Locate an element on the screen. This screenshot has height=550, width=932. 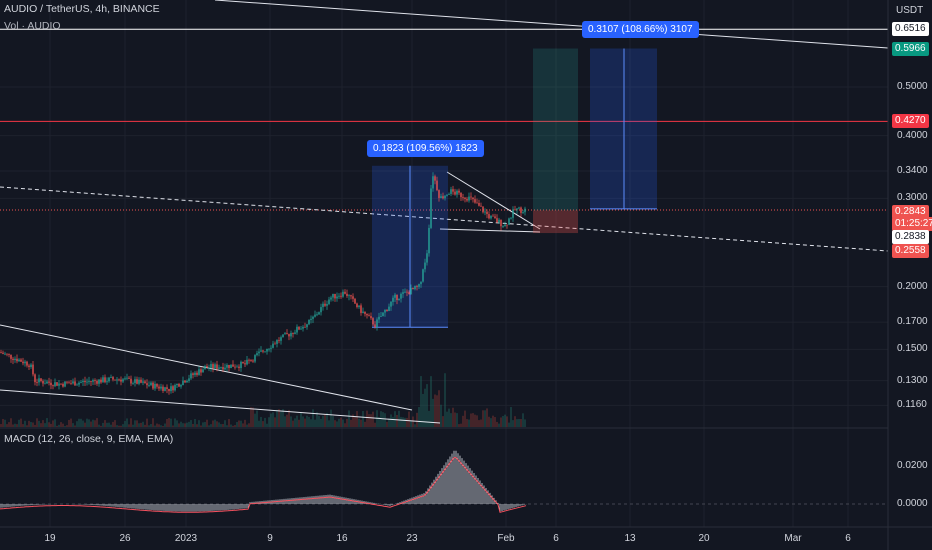
price-tick: 0.1500 is located at coordinates (912, 349).